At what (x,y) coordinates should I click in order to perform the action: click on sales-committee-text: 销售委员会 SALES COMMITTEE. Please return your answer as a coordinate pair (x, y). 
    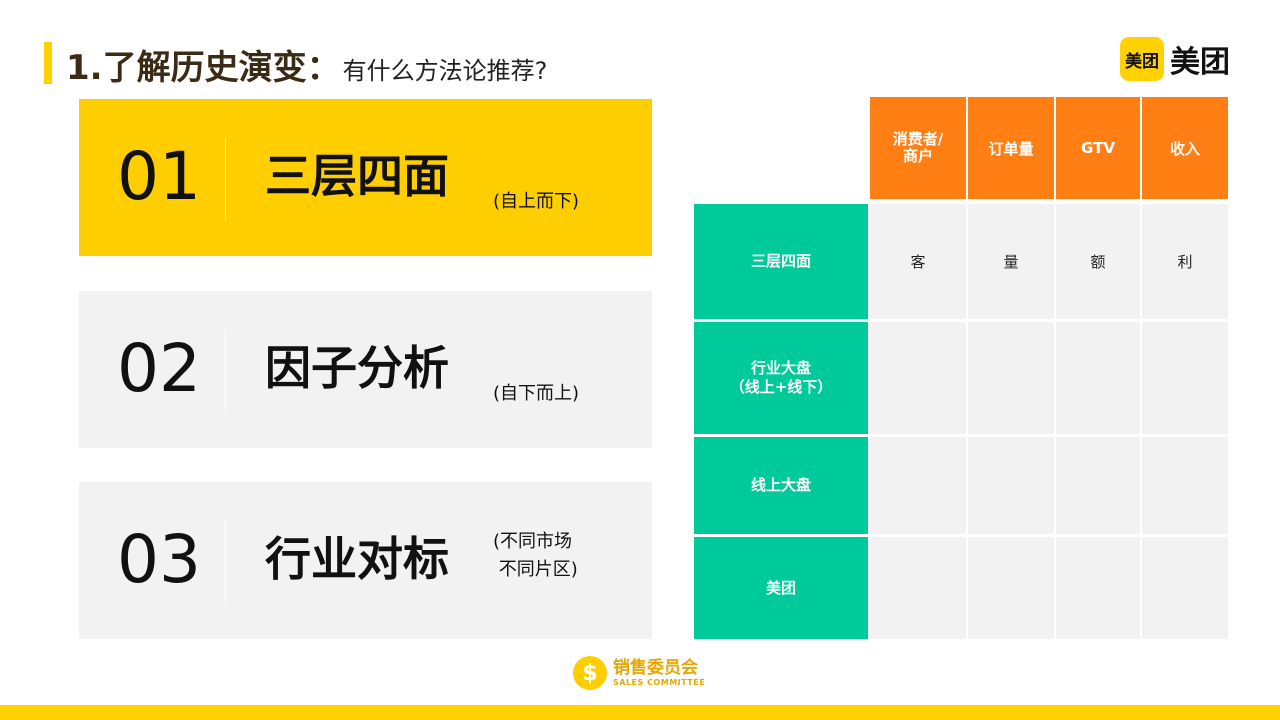
    Looking at the image, I should click on (659, 673).